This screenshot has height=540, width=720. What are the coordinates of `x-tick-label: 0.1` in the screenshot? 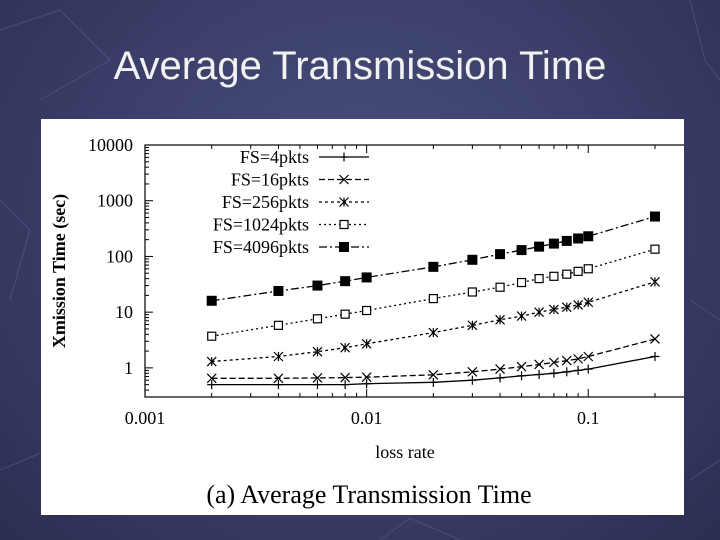 It's located at (588, 418).